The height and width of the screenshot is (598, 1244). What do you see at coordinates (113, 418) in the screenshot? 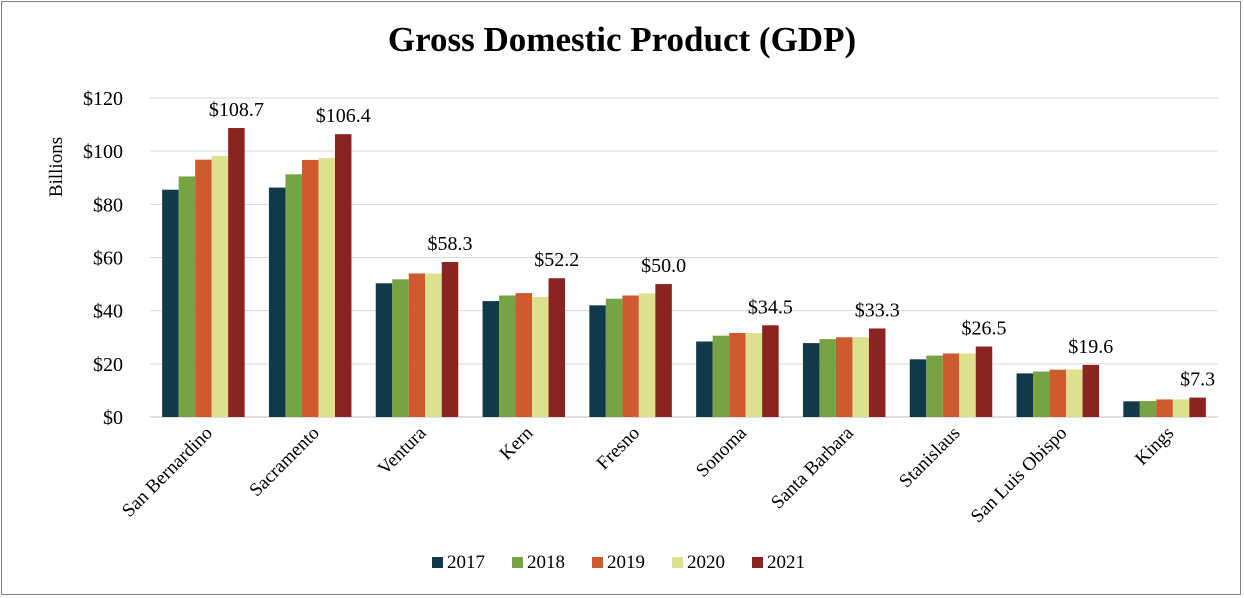
I see `y-tick-label: $0` at bounding box center [113, 418].